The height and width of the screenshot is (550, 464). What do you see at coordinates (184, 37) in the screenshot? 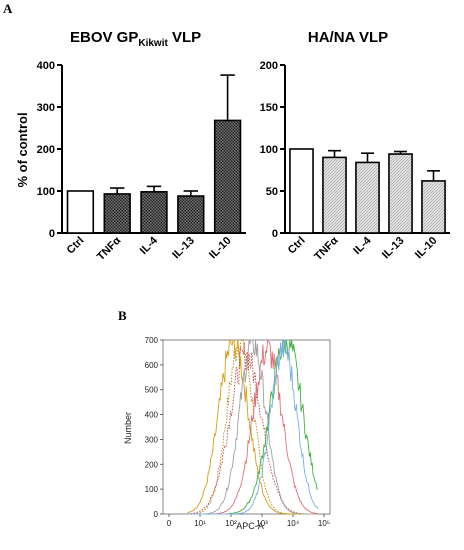
I see `chart1-title-tail: VLP` at bounding box center [184, 37].